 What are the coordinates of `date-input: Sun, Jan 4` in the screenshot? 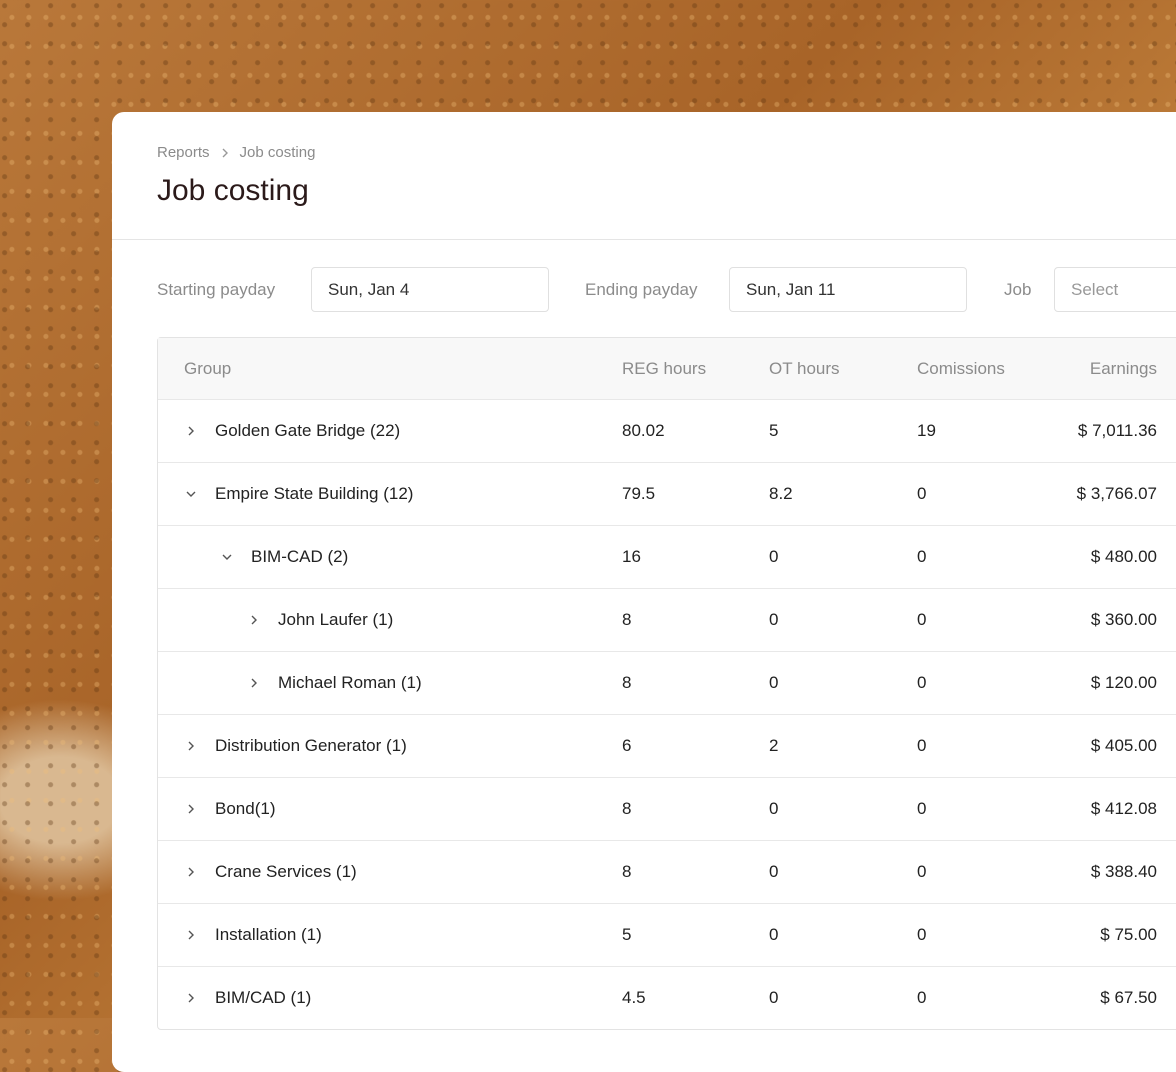 It's located at (430, 289).